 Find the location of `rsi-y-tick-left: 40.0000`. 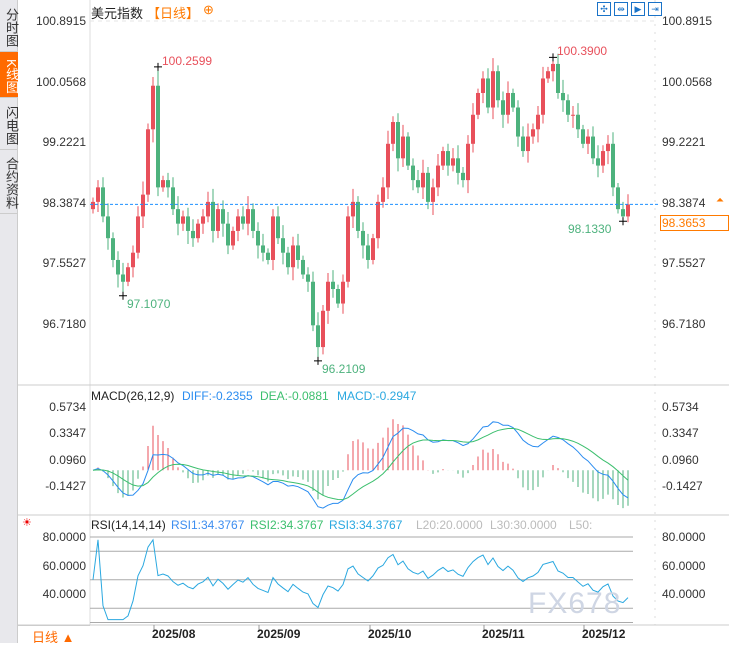

rsi-y-tick-left: 40.0000 is located at coordinates (64, 594).